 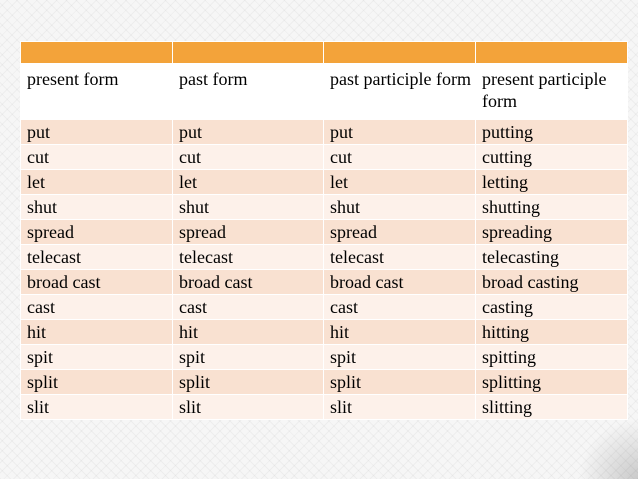 I want to click on past-form-cell: broad cast, so click(x=248, y=282).